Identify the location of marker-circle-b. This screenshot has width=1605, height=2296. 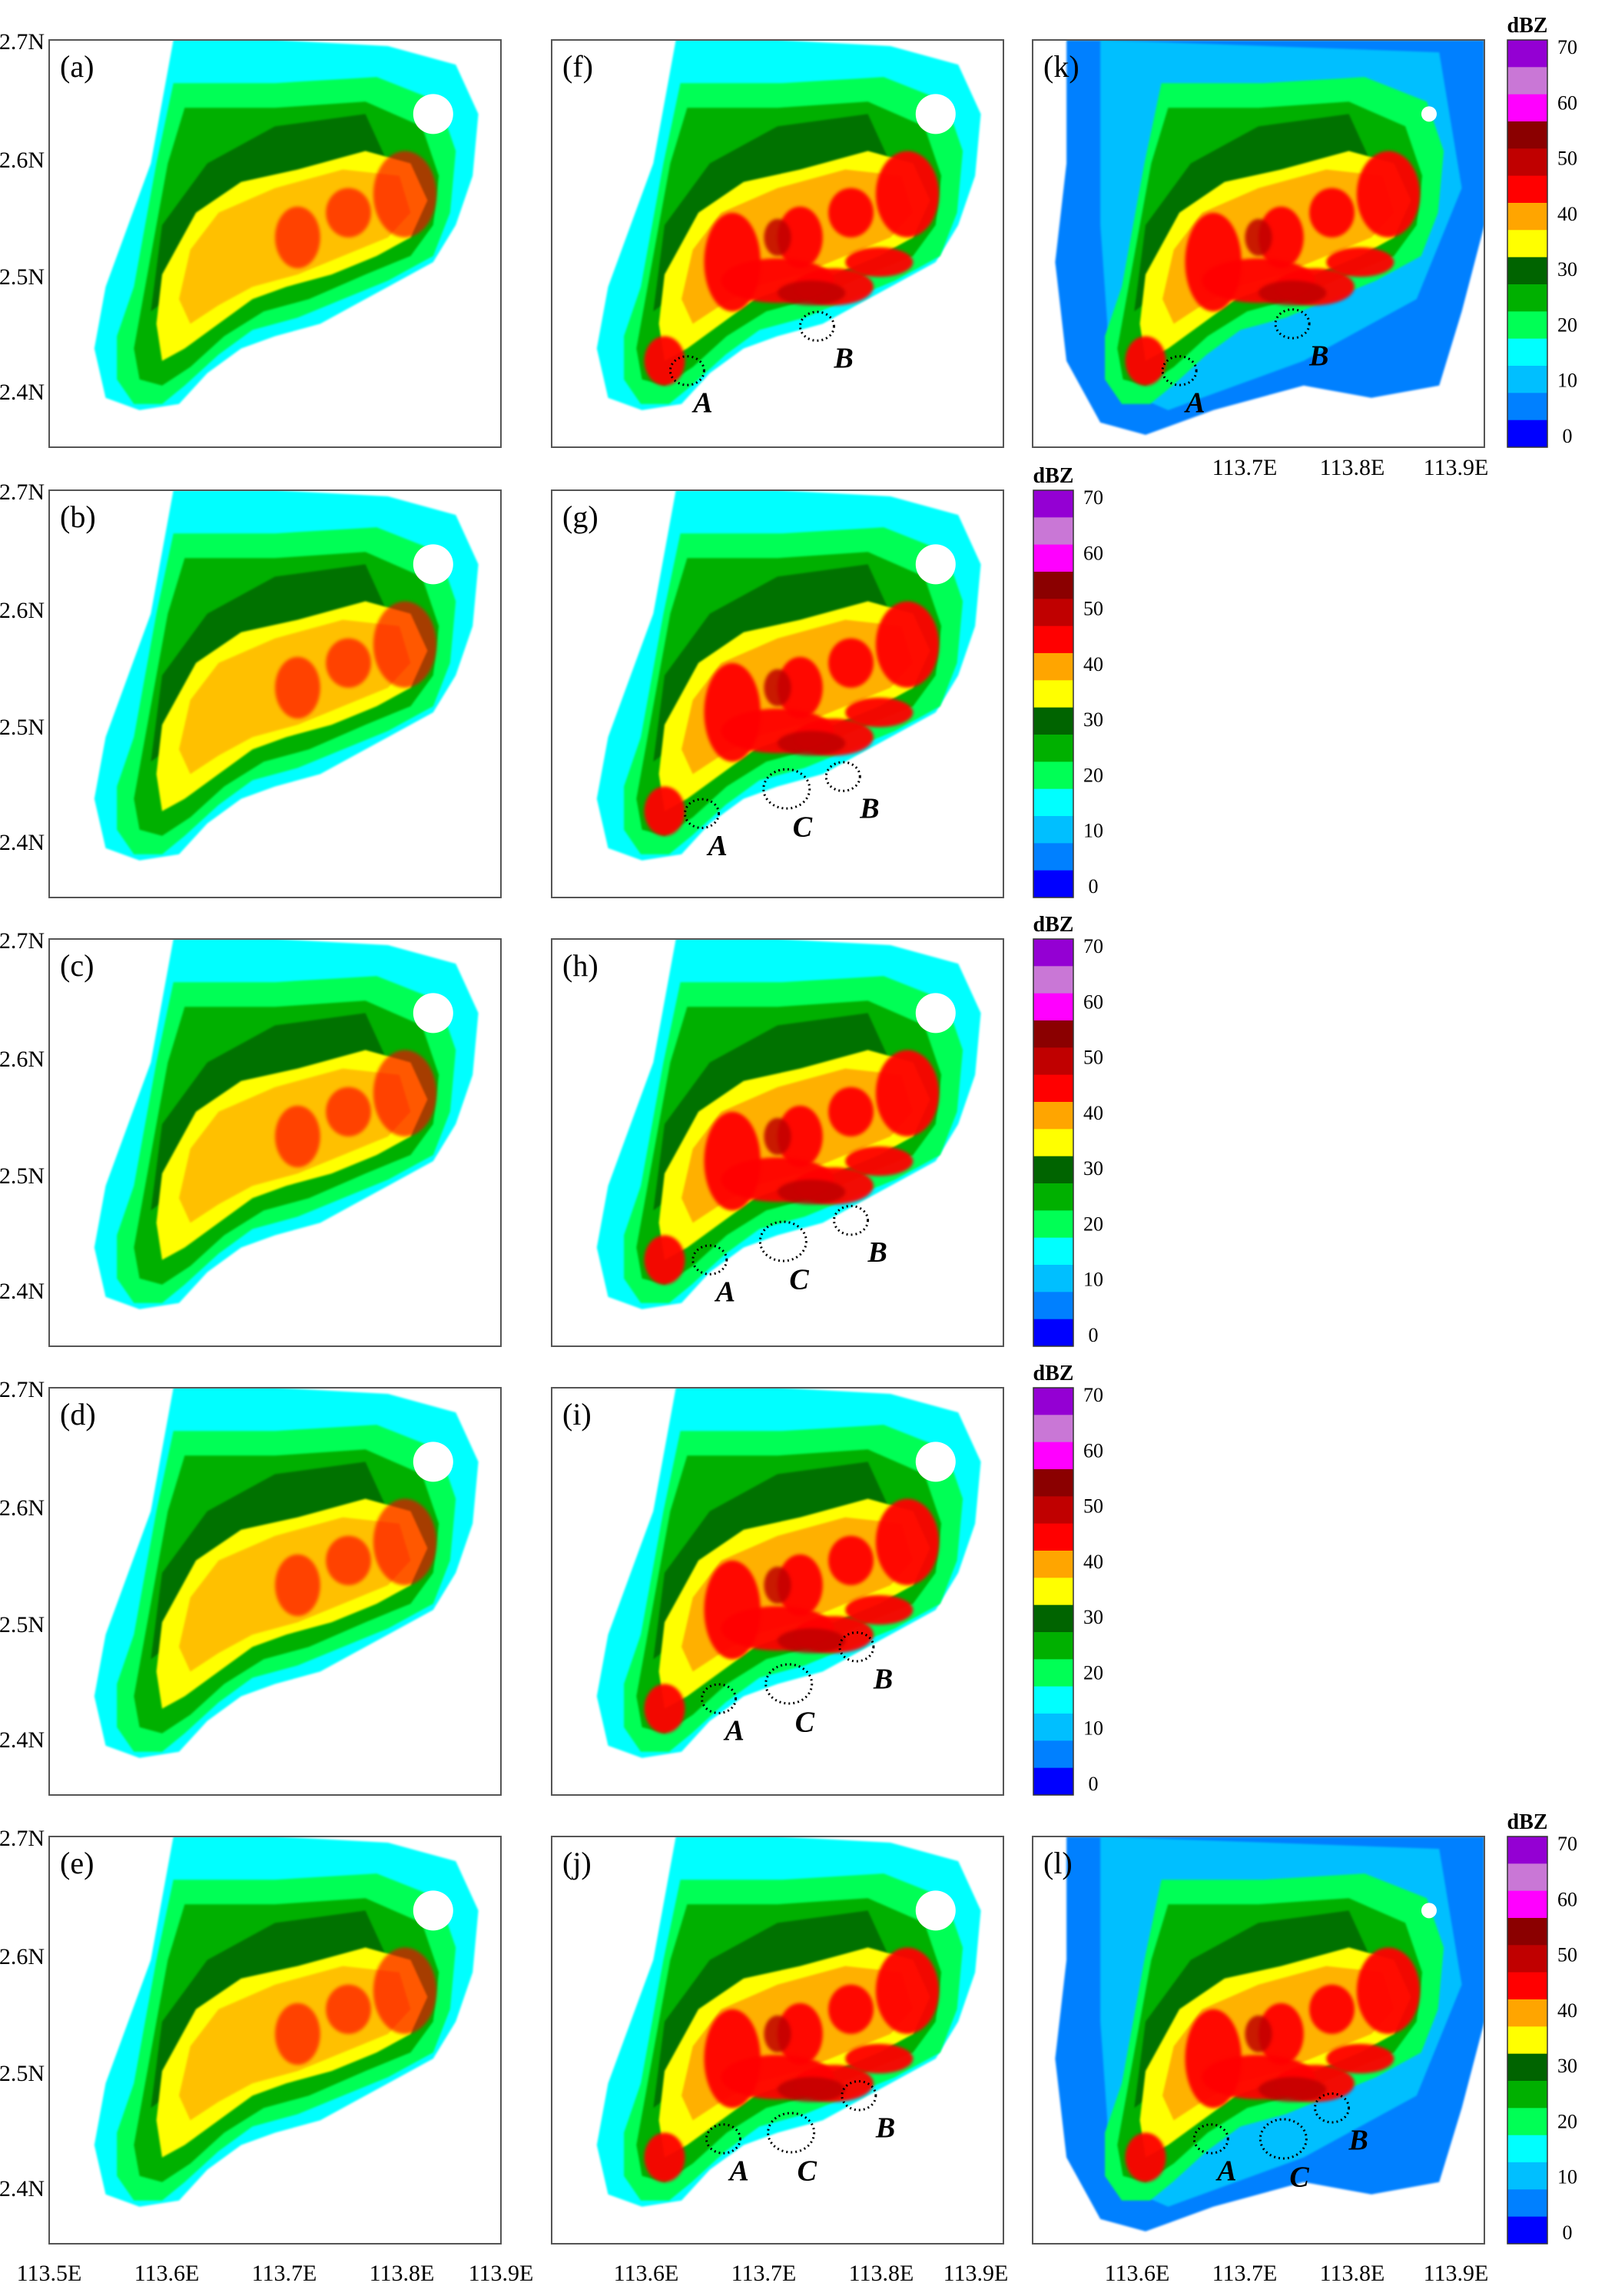
(1292, 324).